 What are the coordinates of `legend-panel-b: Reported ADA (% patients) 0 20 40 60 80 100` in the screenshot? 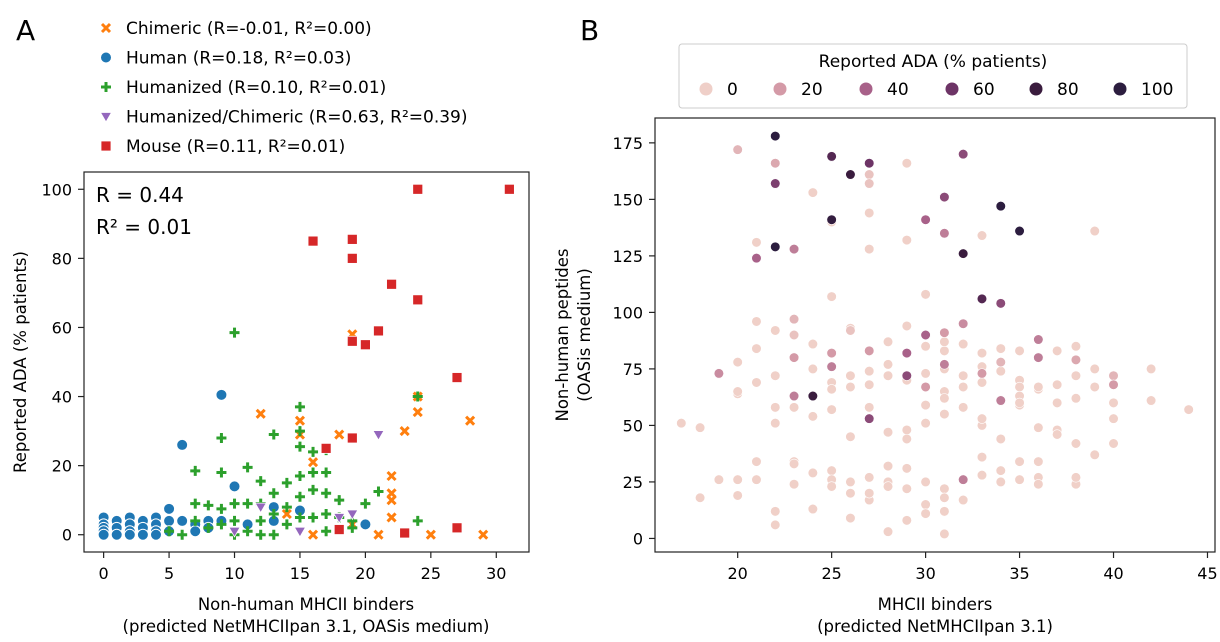 It's located at (933, 76).